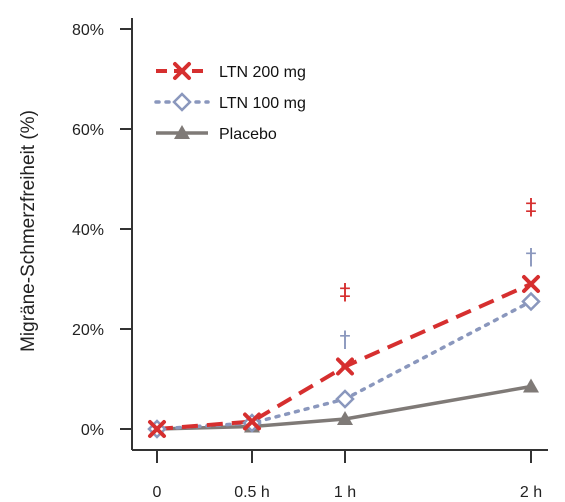 The height and width of the screenshot is (502, 565). What do you see at coordinates (92, 430) in the screenshot?
I see `y-tick-label: 0%` at bounding box center [92, 430].